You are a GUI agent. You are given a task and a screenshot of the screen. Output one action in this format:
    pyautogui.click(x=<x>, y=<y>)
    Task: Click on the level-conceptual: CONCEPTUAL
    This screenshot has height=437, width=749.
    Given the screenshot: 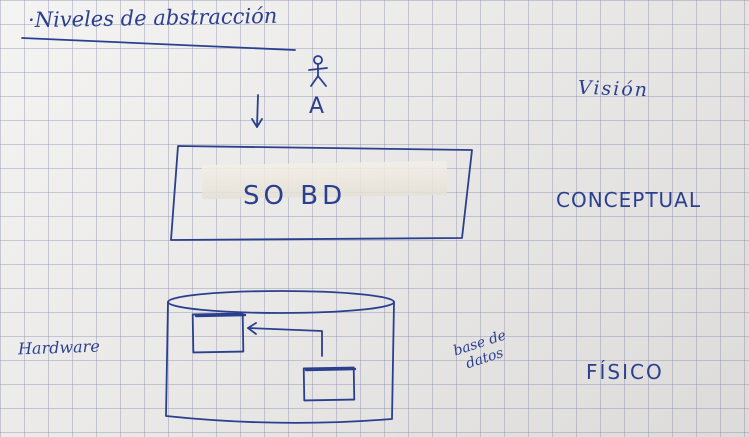 What is the action you would take?
    pyautogui.click(x=629, y=200)
    